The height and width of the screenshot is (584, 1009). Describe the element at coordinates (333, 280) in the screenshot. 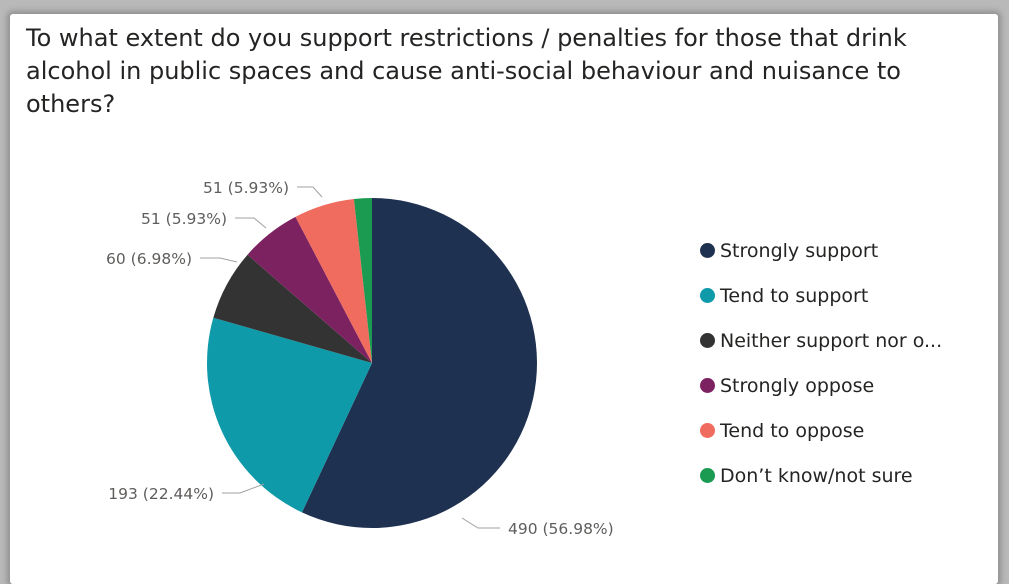

I see `pie-slice-tend-to-oppose` at that location.